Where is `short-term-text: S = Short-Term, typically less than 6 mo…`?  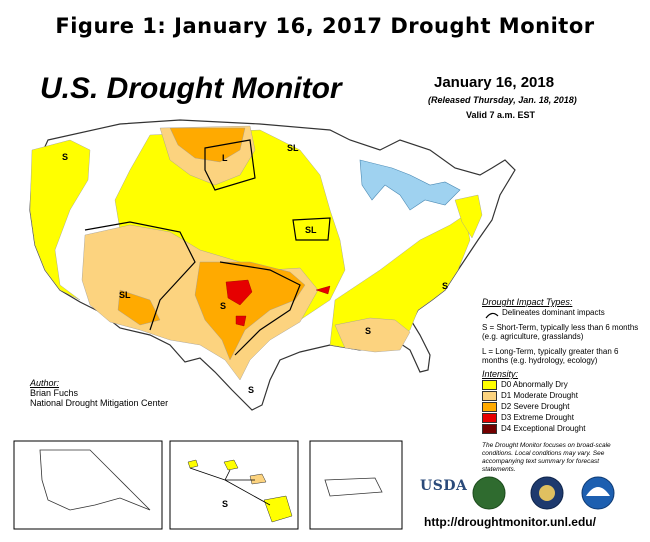 short-term-text: S = Short-Term, typically less than 6 mo… is located at coordinates (560, 332).